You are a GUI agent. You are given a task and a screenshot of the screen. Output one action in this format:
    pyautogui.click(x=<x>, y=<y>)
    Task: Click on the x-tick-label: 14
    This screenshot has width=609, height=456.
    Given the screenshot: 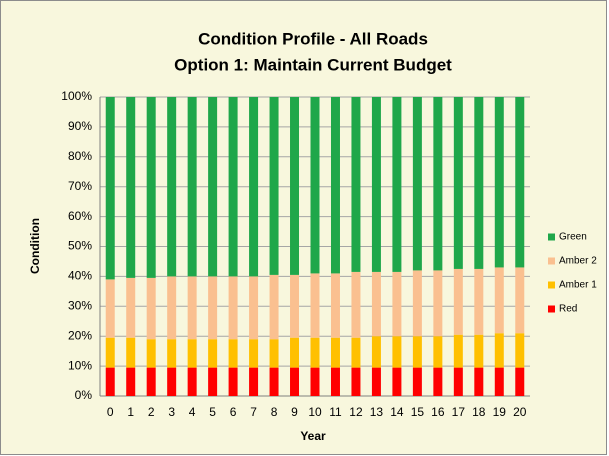 What is the action you would take?
    pyautogui.click(x=397, y=412)
    